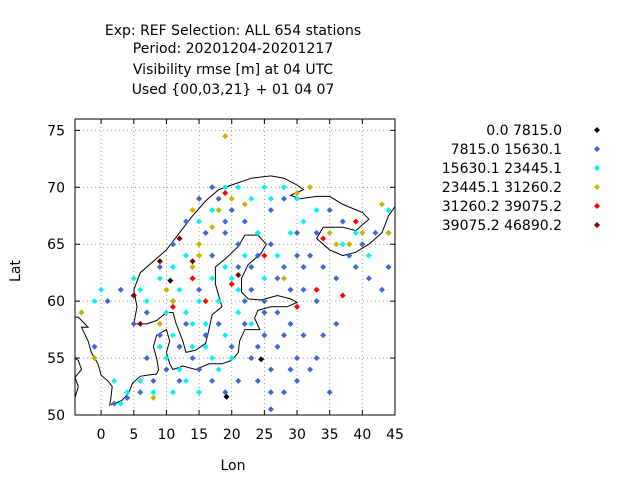 The height and width of the screenshot is (480, 640). What do you see at coordinates (56, 188) in the screenshot?
I see `y-tick-label: 70` at bounding box center [56, 188].